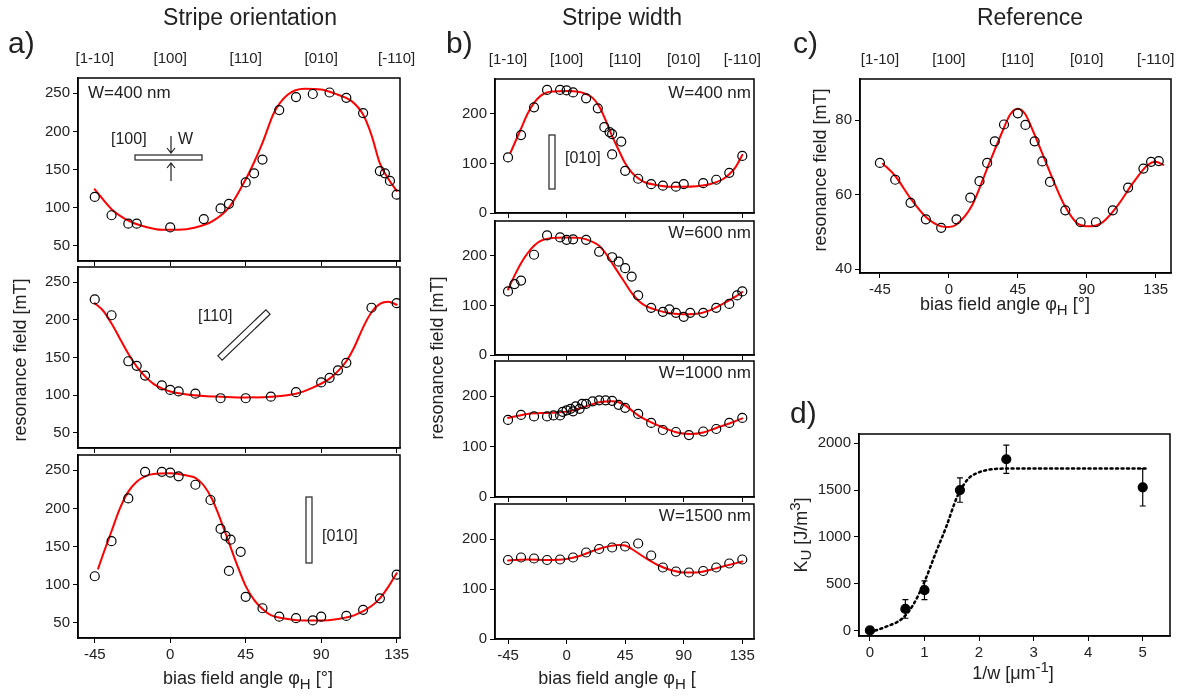 The height and width of the screenshot is (699, 1195). I want to click on text: [110], so click(245, 57).